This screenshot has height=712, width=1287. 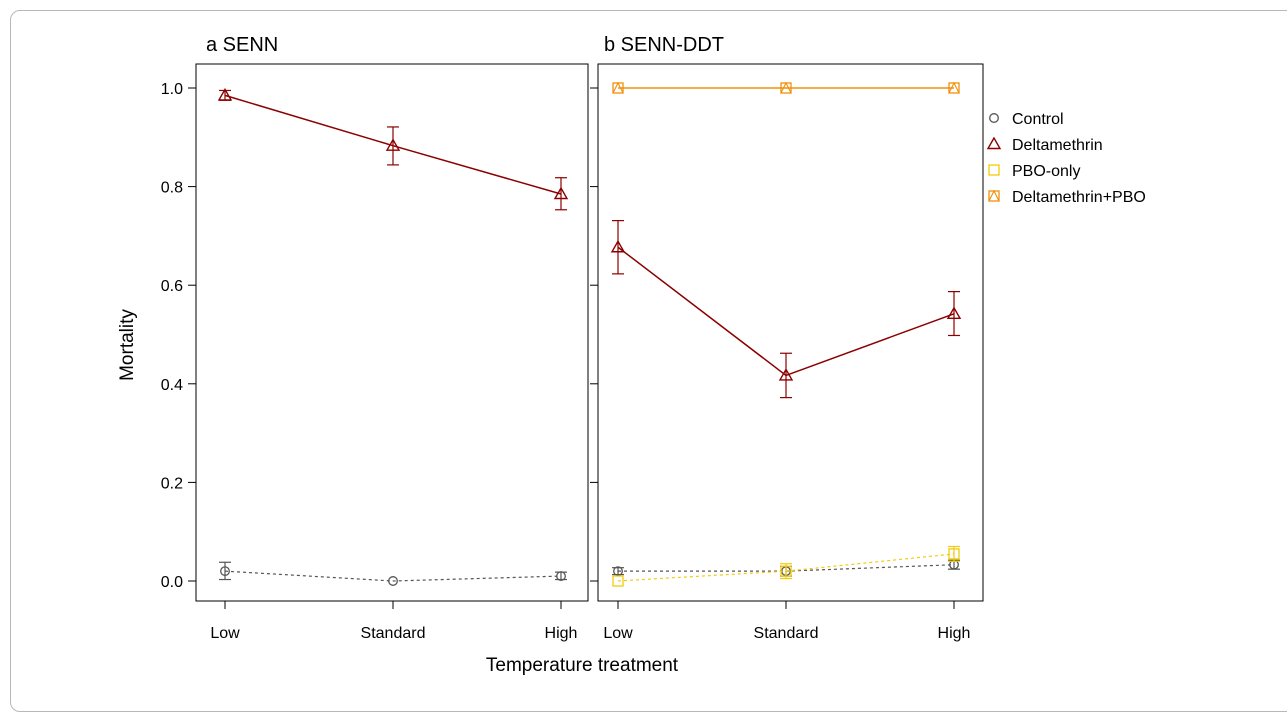 I want to click on x-axis-label: Temperature treatment, so click(x=582, y=665).